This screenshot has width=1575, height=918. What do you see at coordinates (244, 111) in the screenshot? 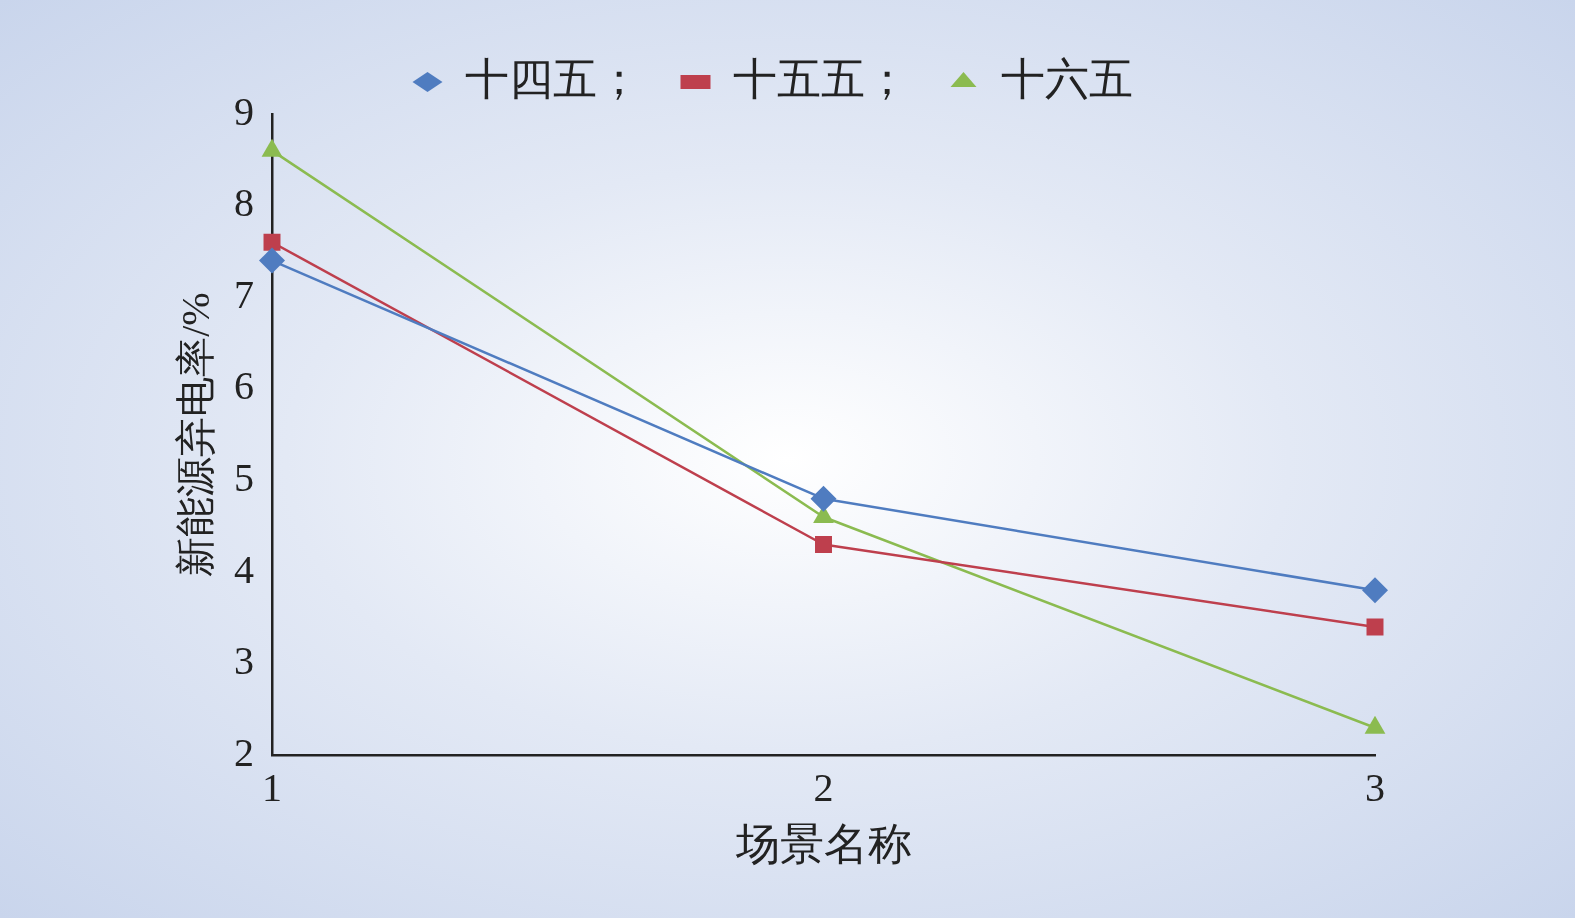
I see `y-tick-label: 9` at bounding box center [244, 111].